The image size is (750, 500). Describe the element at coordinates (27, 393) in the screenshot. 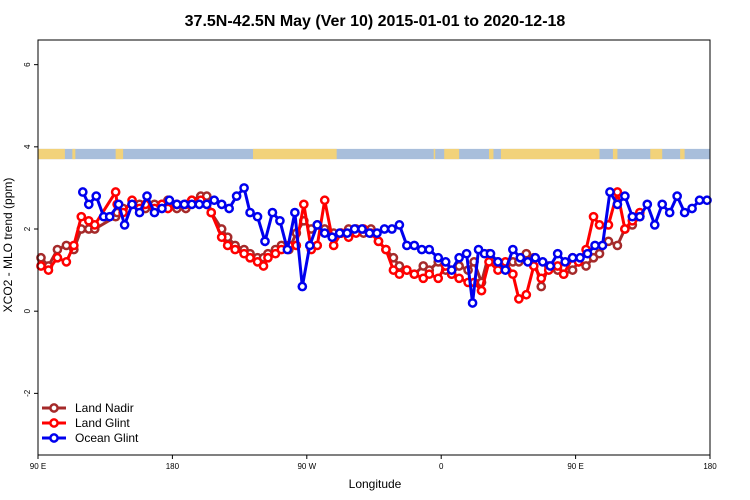

I see `y-tick-label: -2` at that location.